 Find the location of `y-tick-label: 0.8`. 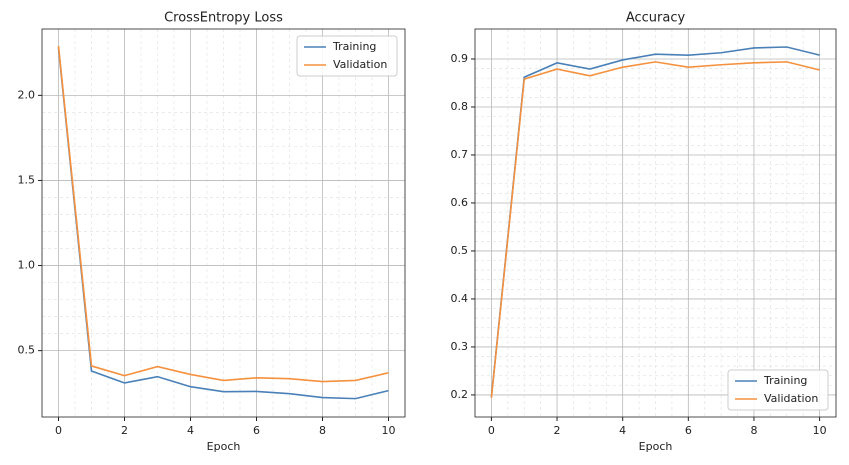

y-tick-label: 0.8 is located at coordinates (460, 106).